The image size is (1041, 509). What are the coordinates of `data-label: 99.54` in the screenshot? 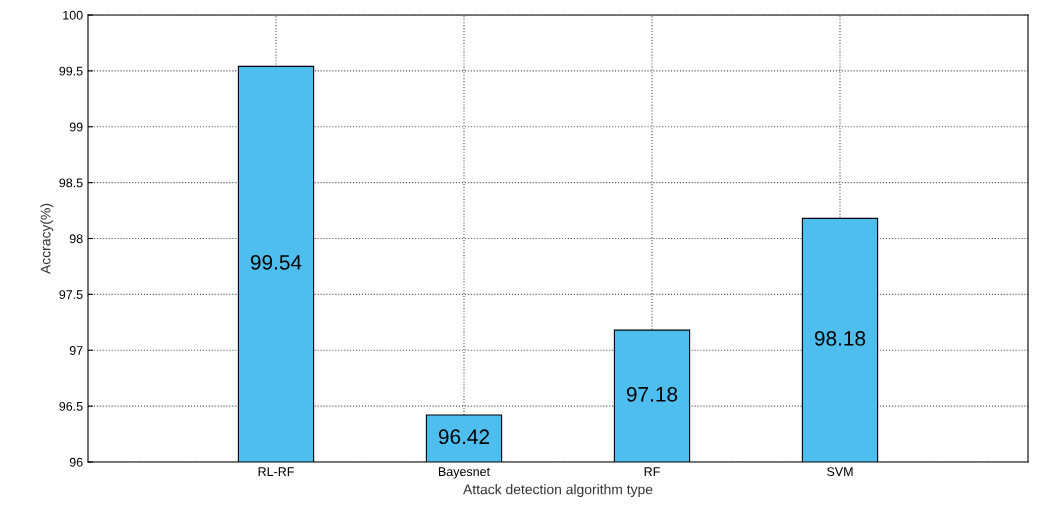 It's located at (276, 262).